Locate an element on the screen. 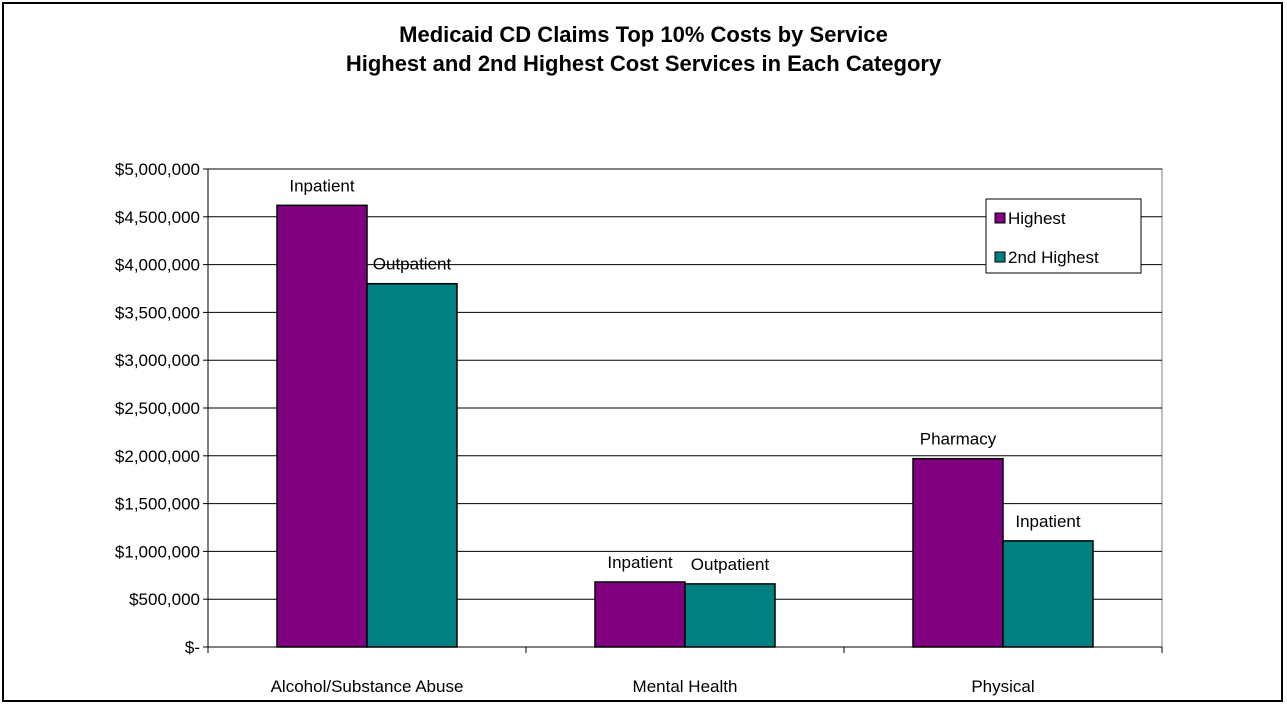 The height and width of the screenshot is (706, 1287). legend-label: Highest is located at coordinates (1037, 218).